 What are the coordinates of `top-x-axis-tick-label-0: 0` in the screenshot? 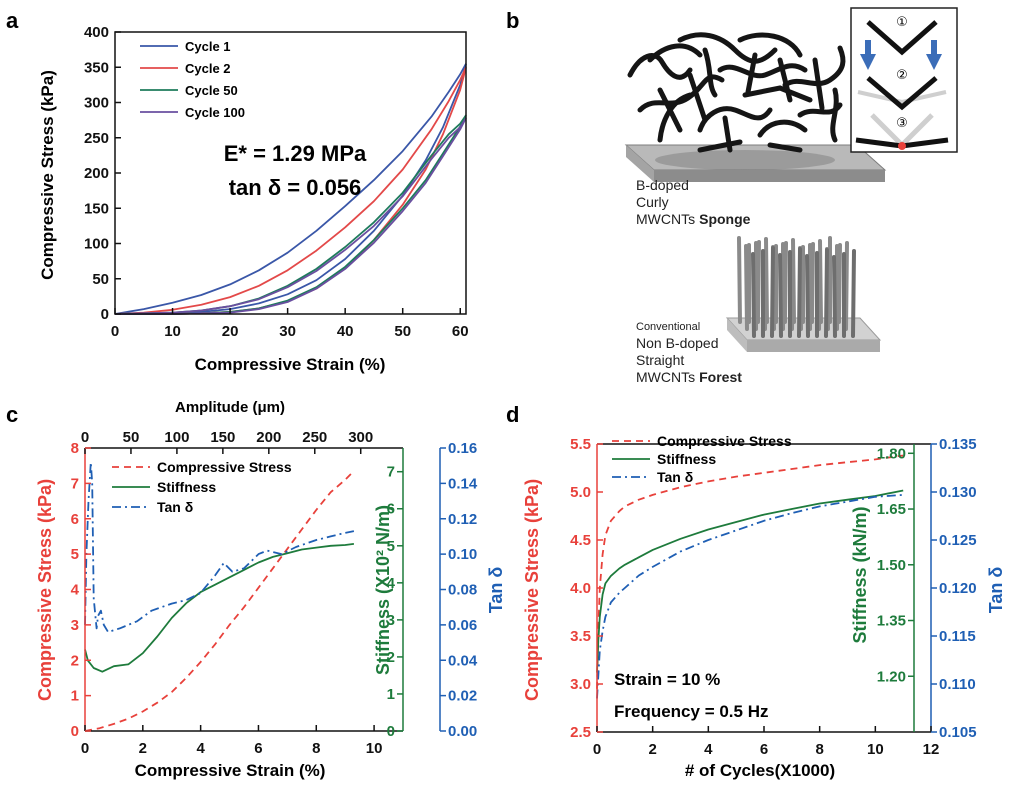 It's located at (85, 437).